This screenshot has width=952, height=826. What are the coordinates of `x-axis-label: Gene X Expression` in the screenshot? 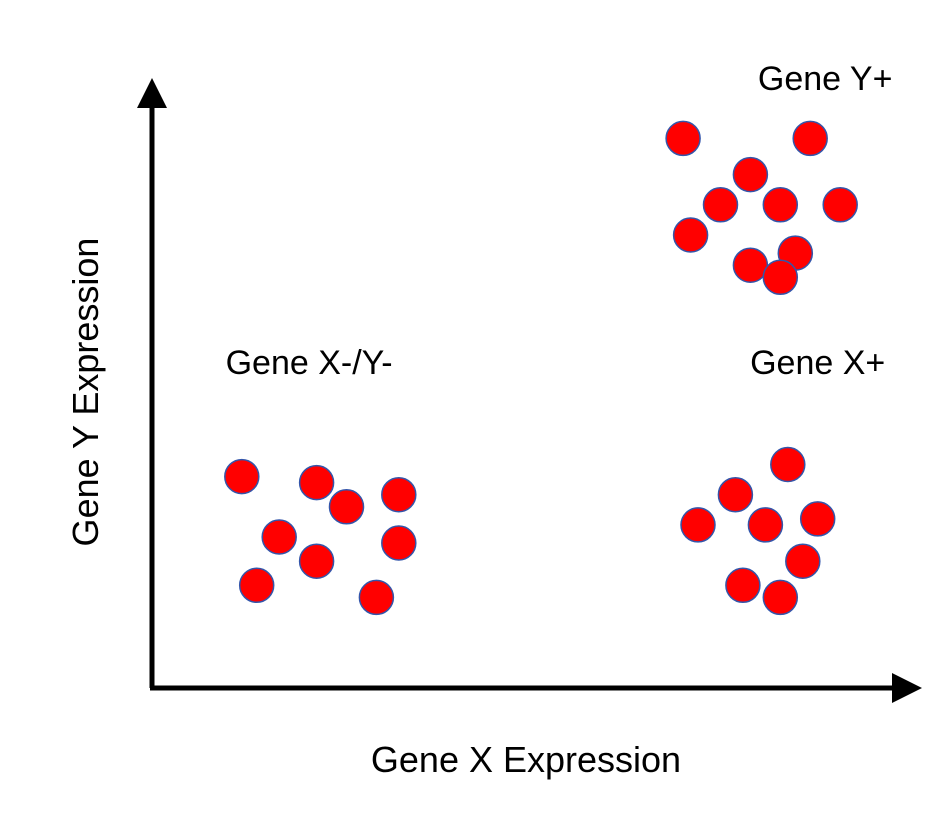 It's located at (526, 759).